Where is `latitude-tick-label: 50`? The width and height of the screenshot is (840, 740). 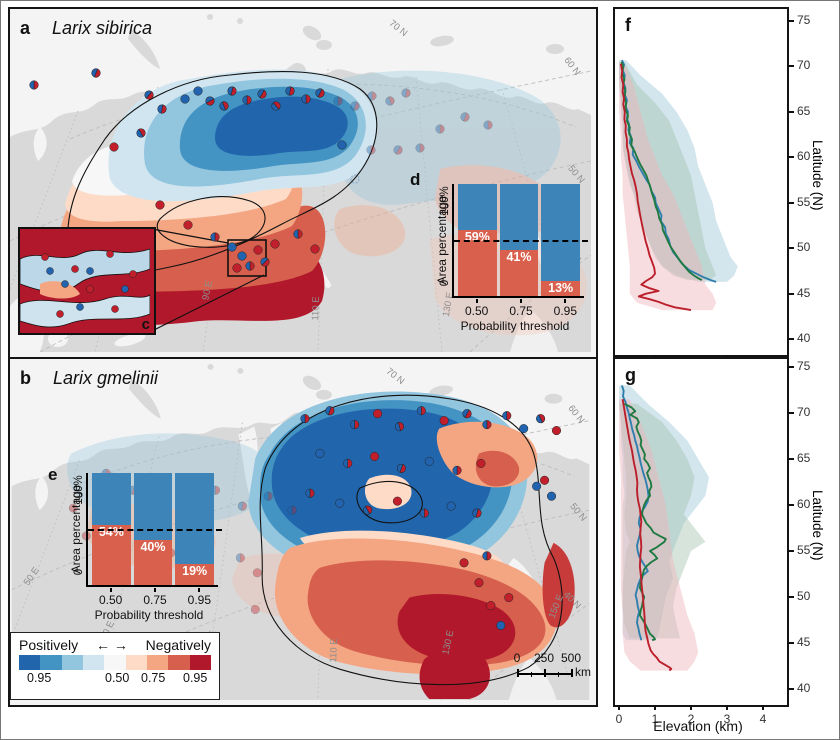 latitude-tick-label: 50 is located at coordinates (804, 247).